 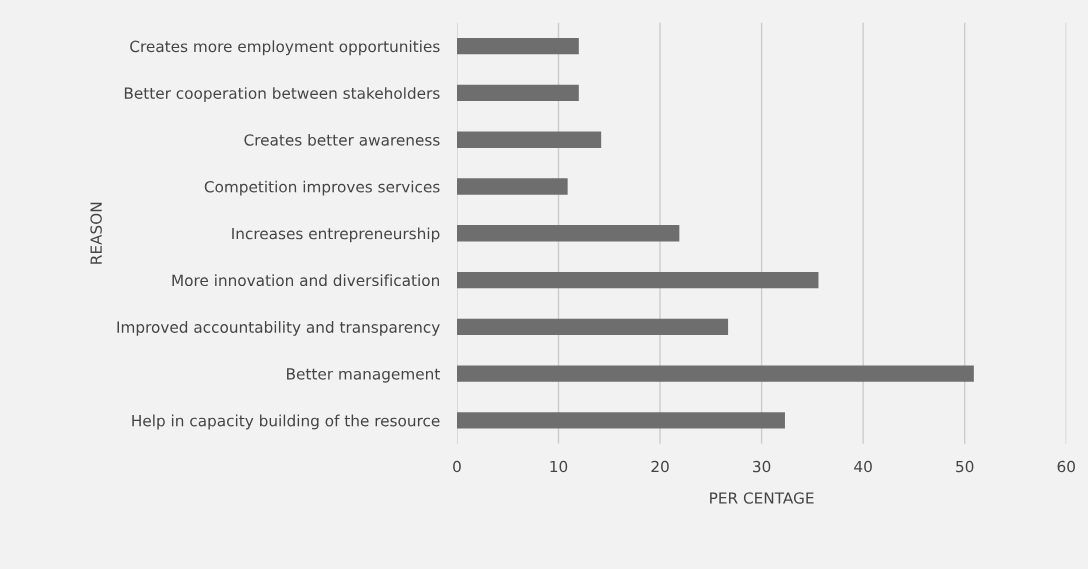 What do you see at coordinates (96, 233) in the screenshot?
I see `y-axis-title: REASON` at bounding box center [96, 233].